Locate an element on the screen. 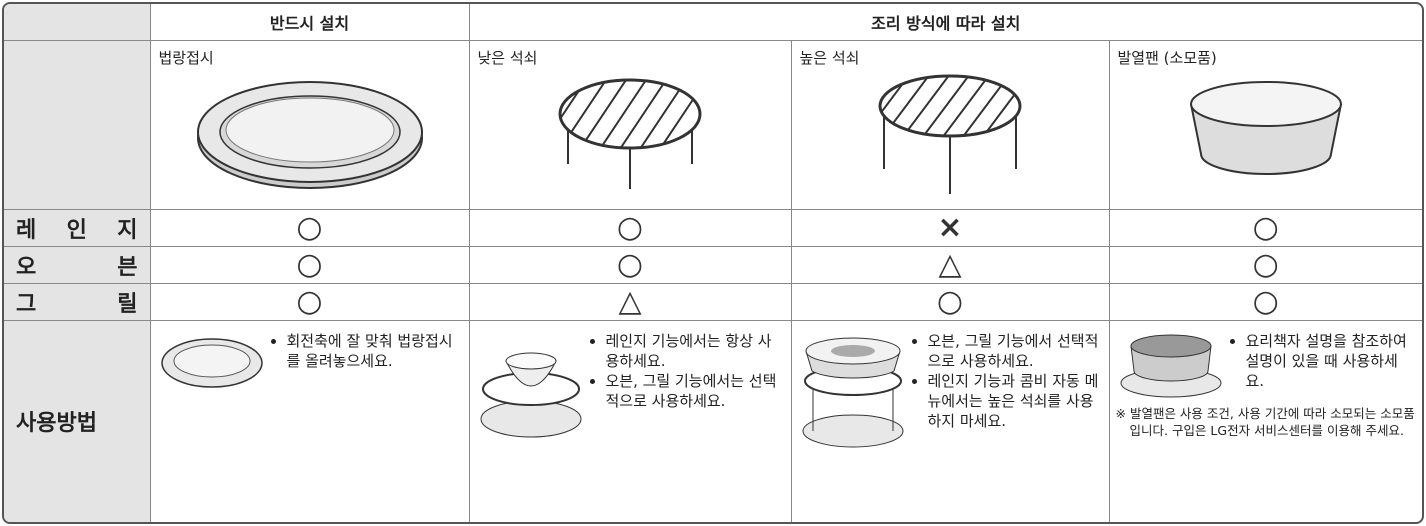 The image size is (1426, 526). item-cell: 법랑접시 is located at coordinates (309, 124).